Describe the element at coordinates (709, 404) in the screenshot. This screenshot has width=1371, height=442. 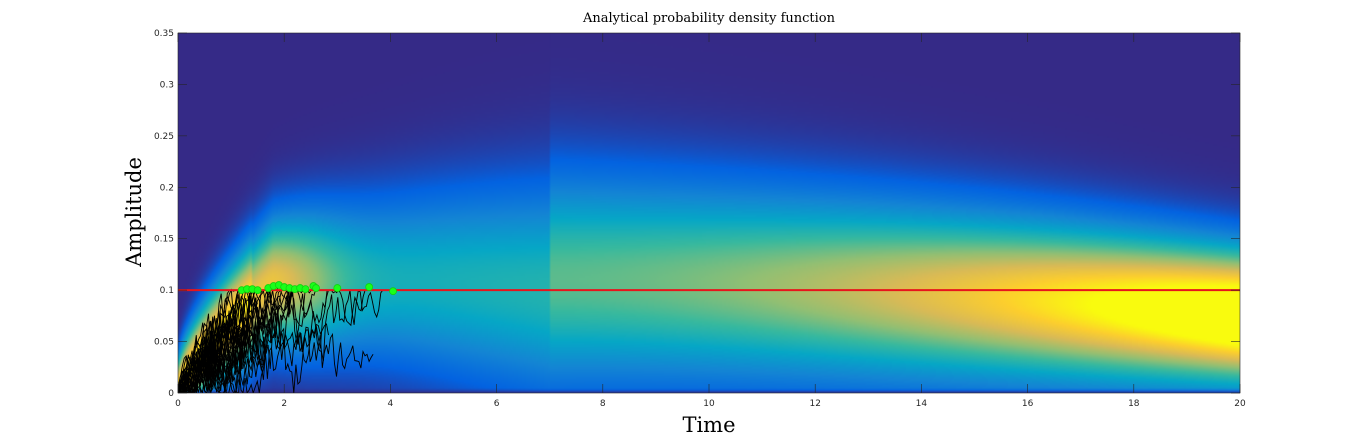
I see `x-tick-label: 10` at that location.